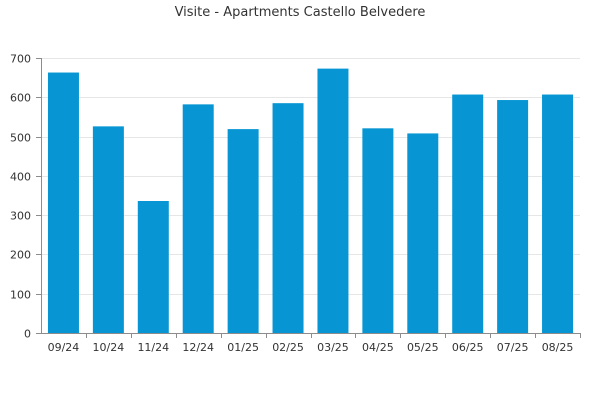 The height and width of the screenshot is (404, 600). Describe the element at coordinates (20, 59) in the screenshot. I see `y-tick-label: 700` at that location.